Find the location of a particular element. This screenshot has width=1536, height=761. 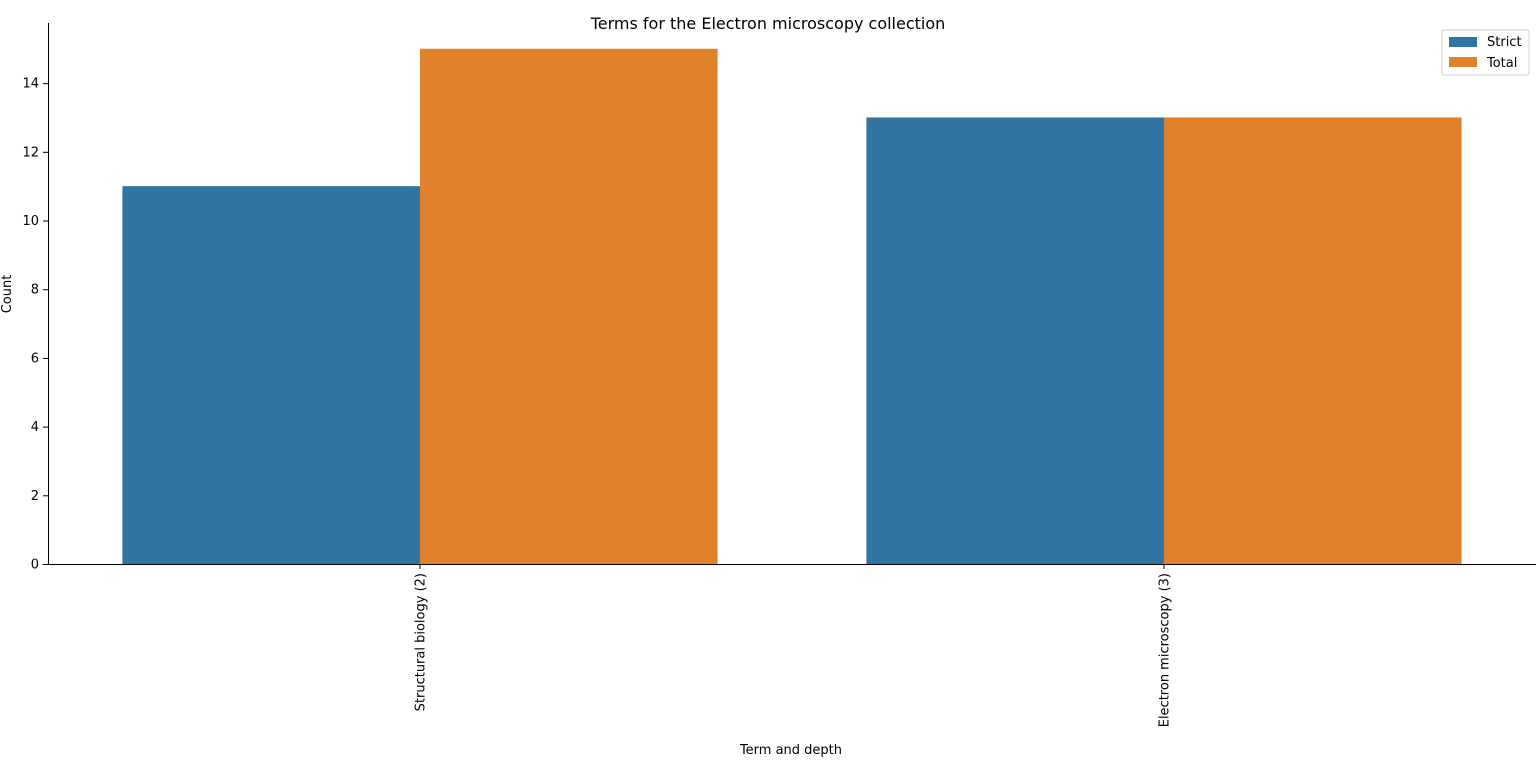

y-tick-label: 12 is located at coordinates (30, 152).